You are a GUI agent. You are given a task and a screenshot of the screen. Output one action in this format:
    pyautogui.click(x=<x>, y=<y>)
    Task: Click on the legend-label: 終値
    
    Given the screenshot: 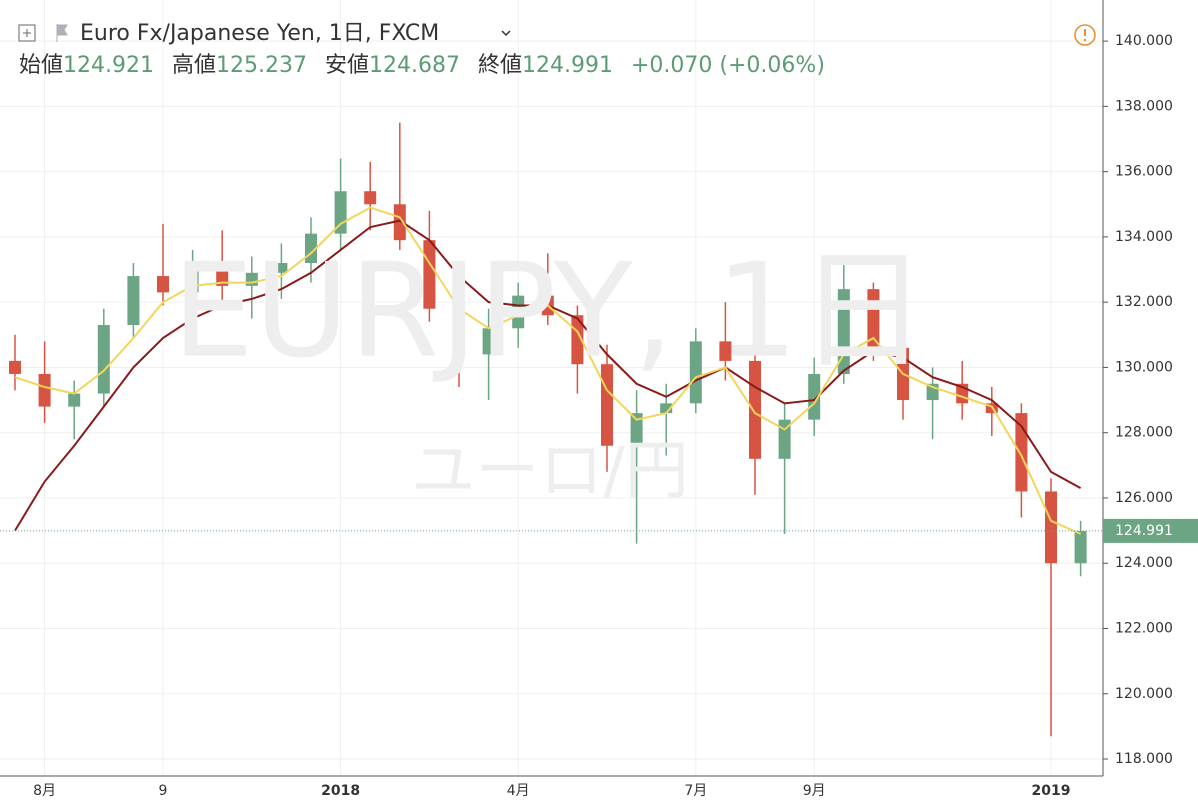 What is the action you would take?
    pyautogui.click(x=500, y=65)
    